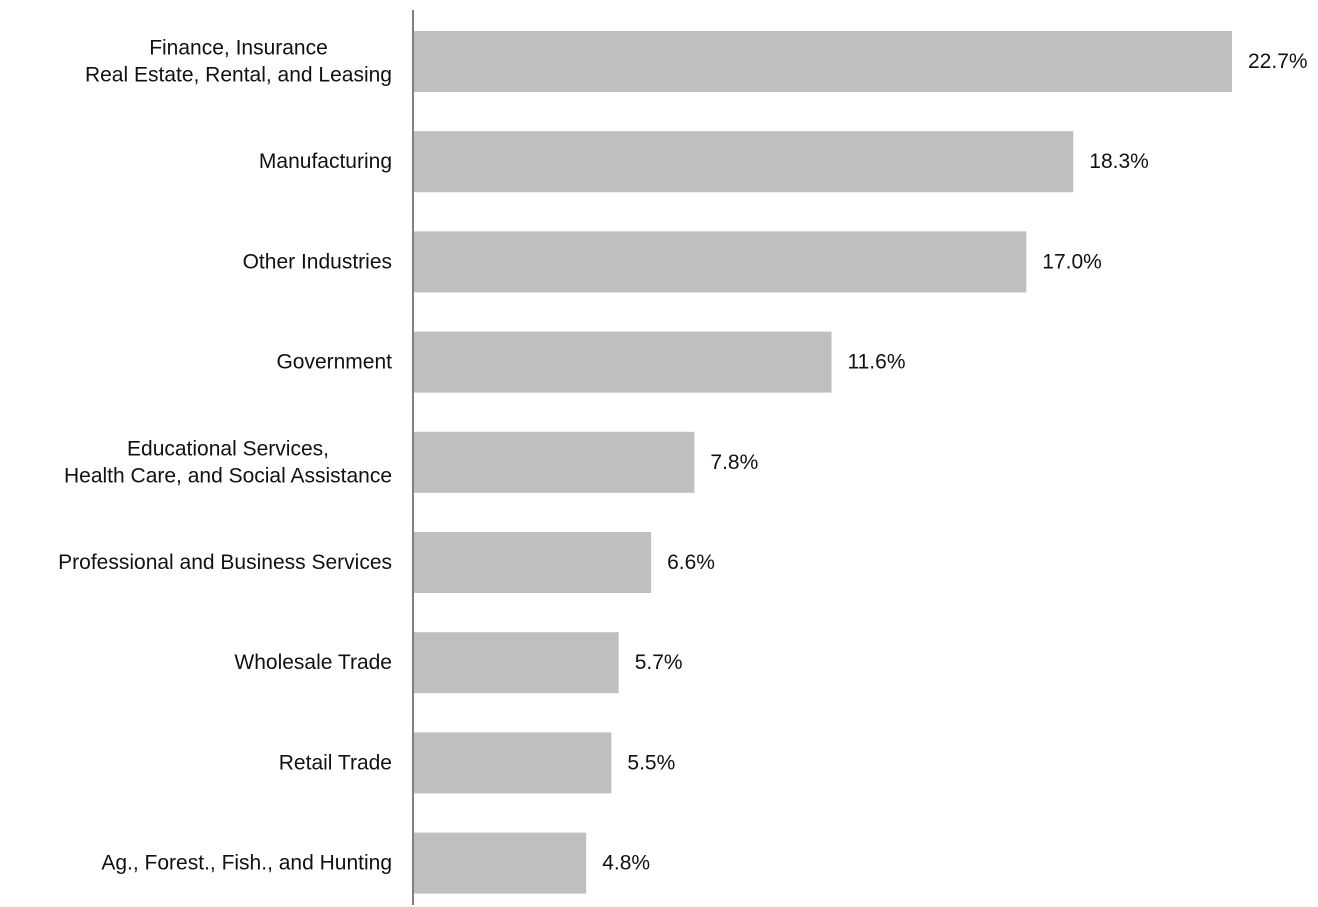 The image size is (1318, 907). I want to click on category-label: Ag., Forest., Fish., and Hunting, so click(246, 863).